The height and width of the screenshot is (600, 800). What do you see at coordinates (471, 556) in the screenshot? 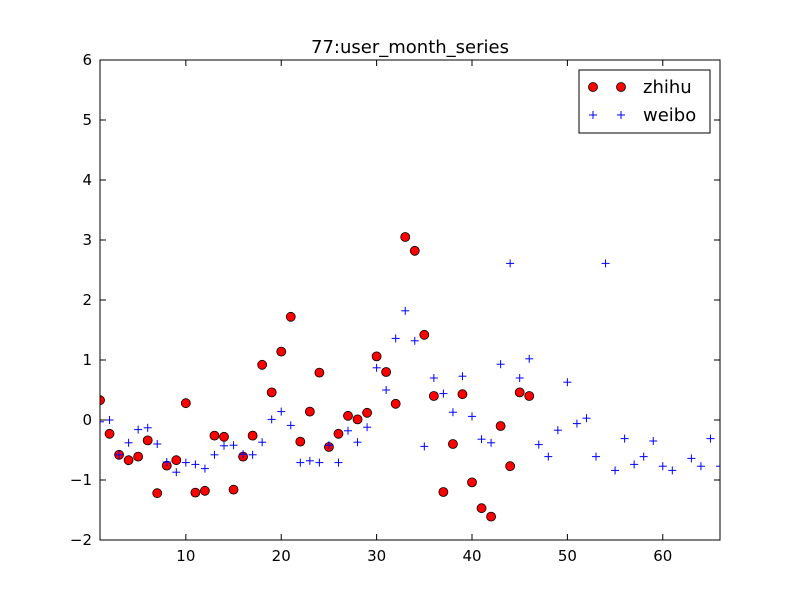
I see `x-tick-label: 40` at bounding box center [471, 556].